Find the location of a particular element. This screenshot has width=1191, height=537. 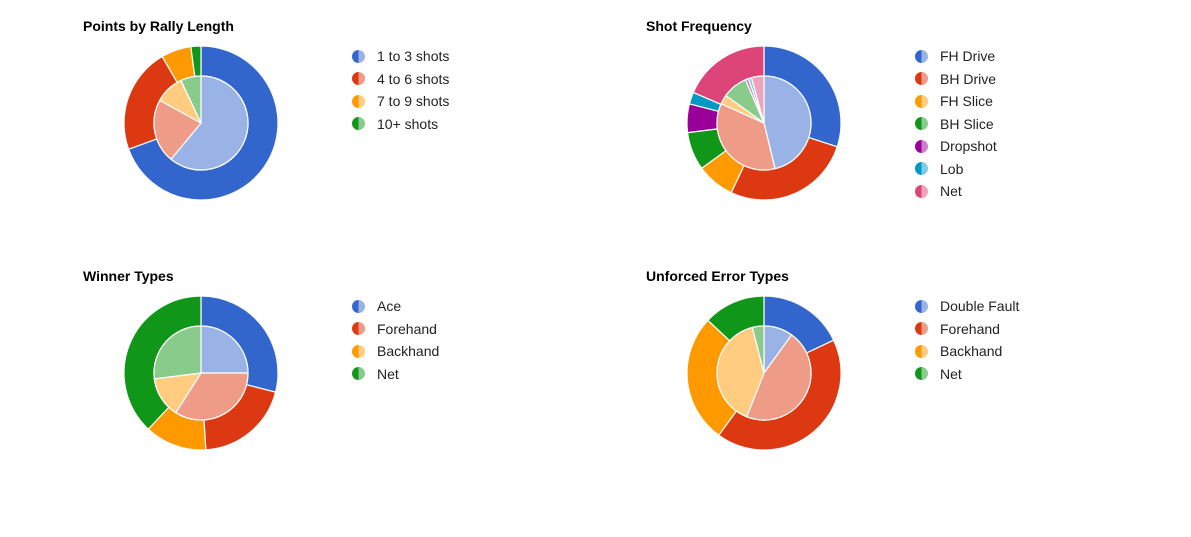

legend-item-fh-slice: FH Slice is located at coordinates (956, 101).